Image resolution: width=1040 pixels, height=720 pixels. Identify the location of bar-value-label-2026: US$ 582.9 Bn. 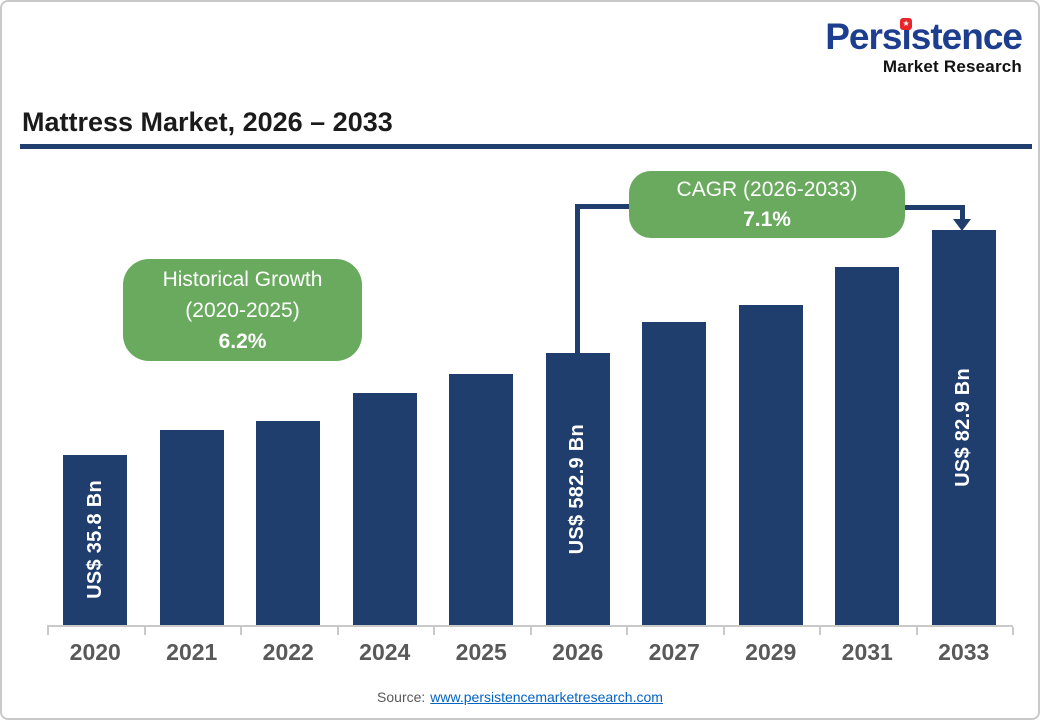
(577, 489).